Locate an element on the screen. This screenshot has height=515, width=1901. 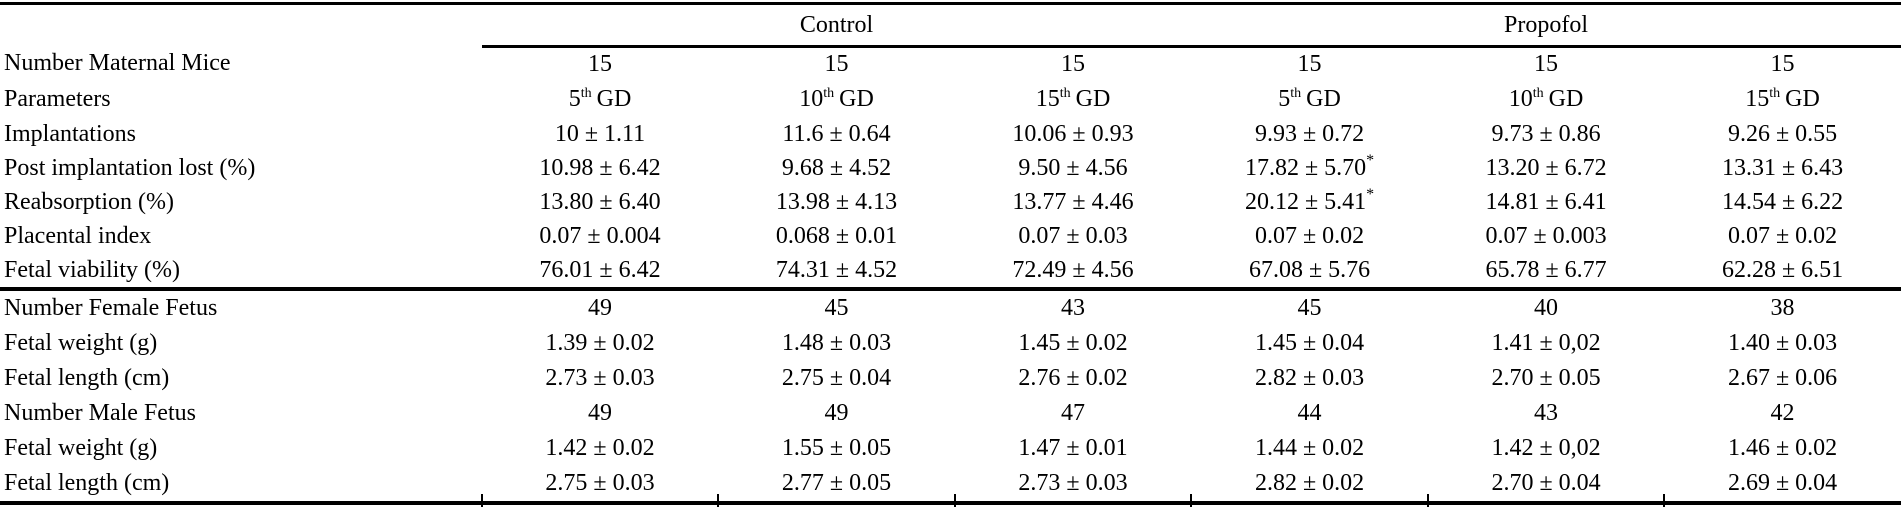
data-cell: 1.44 ± 0.02 is located at coordinates (1309, 448).